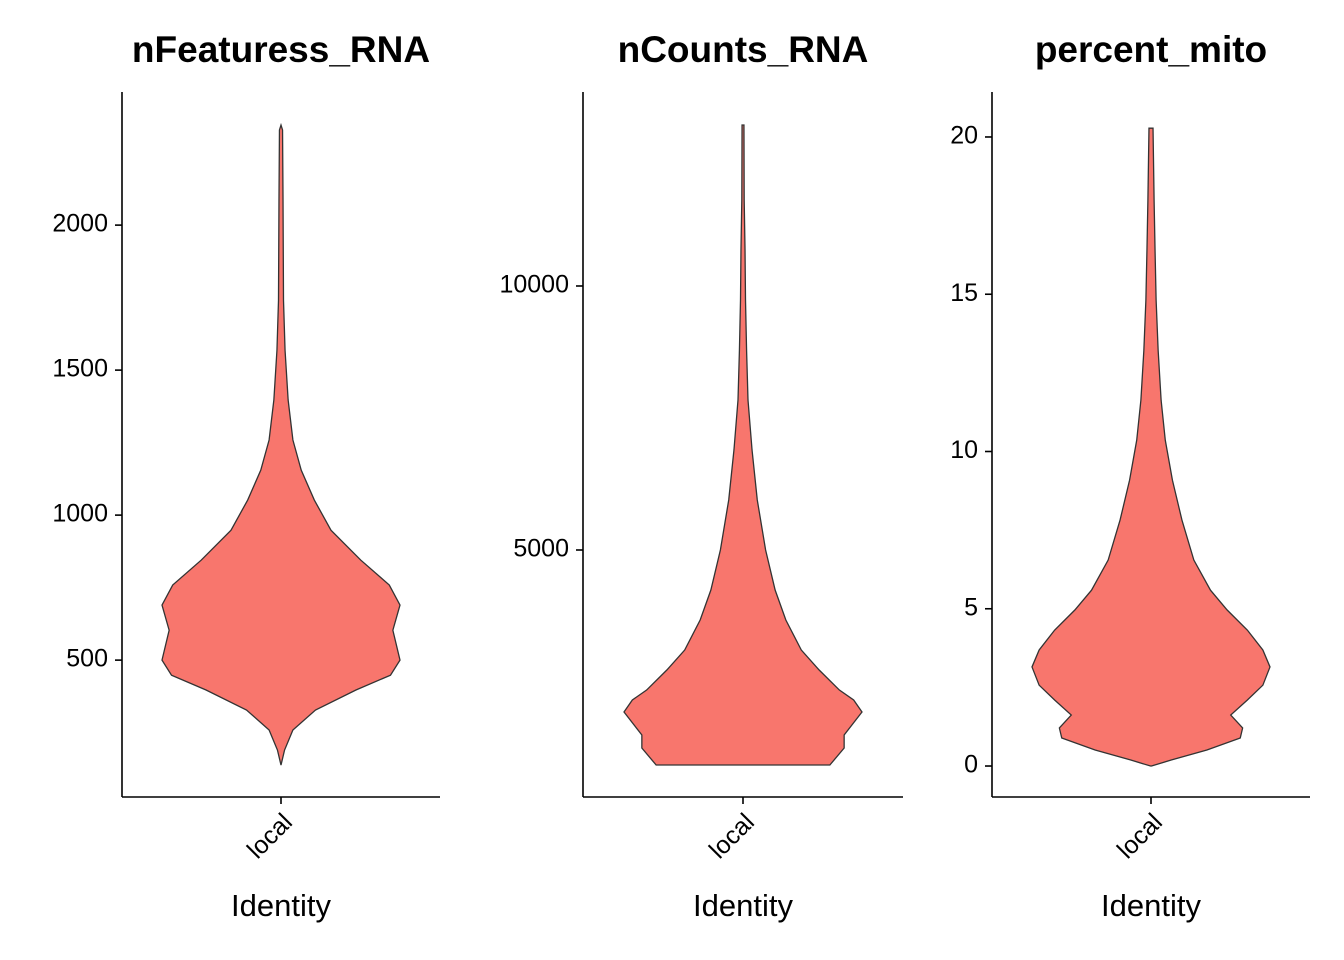 The height and width of the screenshot is (960, 1344). What do you see at coordinates (541, 549) in the screenshot?
I see `y-tick-label: 5000` at bounding box center [541, 549].